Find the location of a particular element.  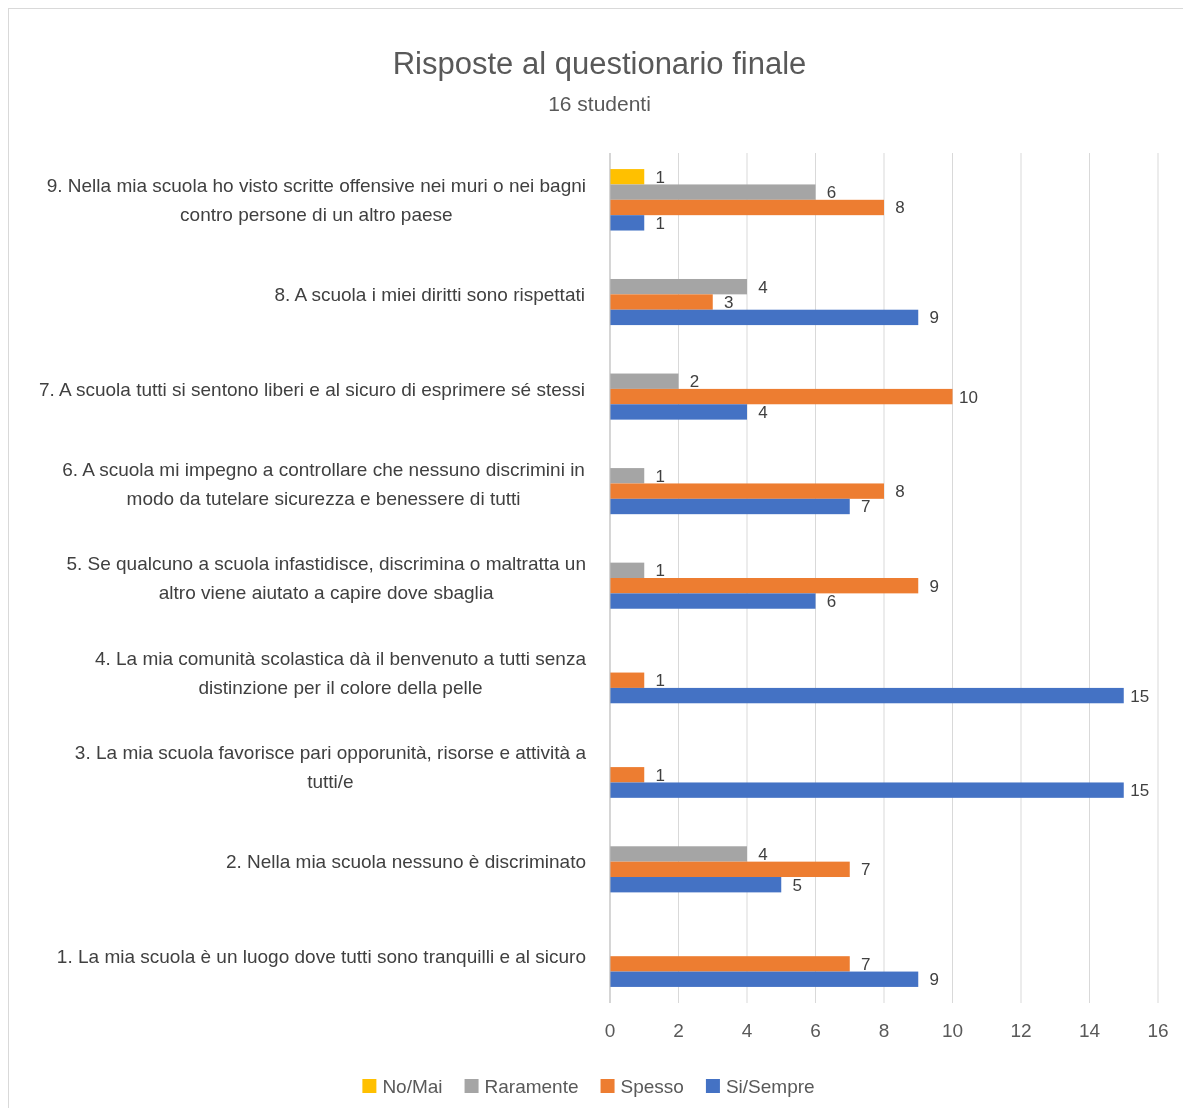

legend-label: Si/Sempre is located at coordinates (770, 1086).